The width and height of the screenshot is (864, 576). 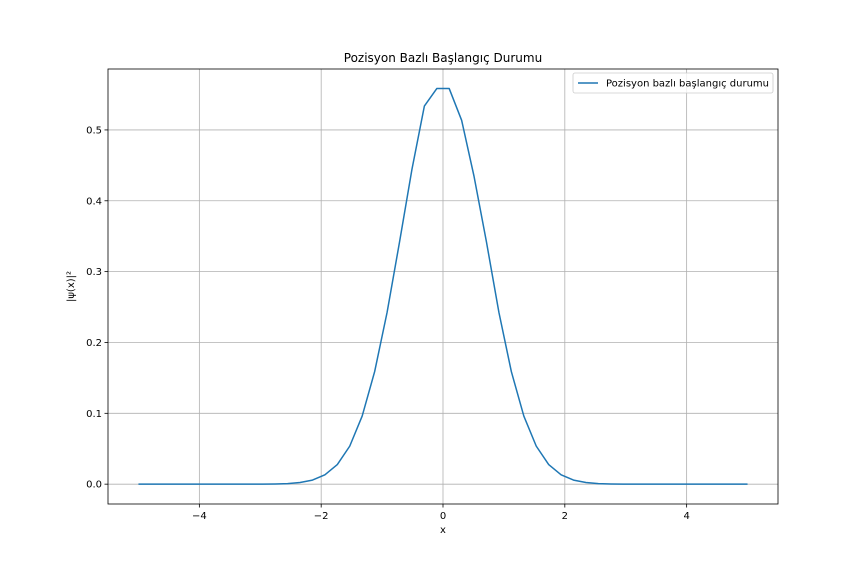 I want to click on chart-title: Pozisyon Bazlı Başlangıç Durumu, so click(x=443, y=58).